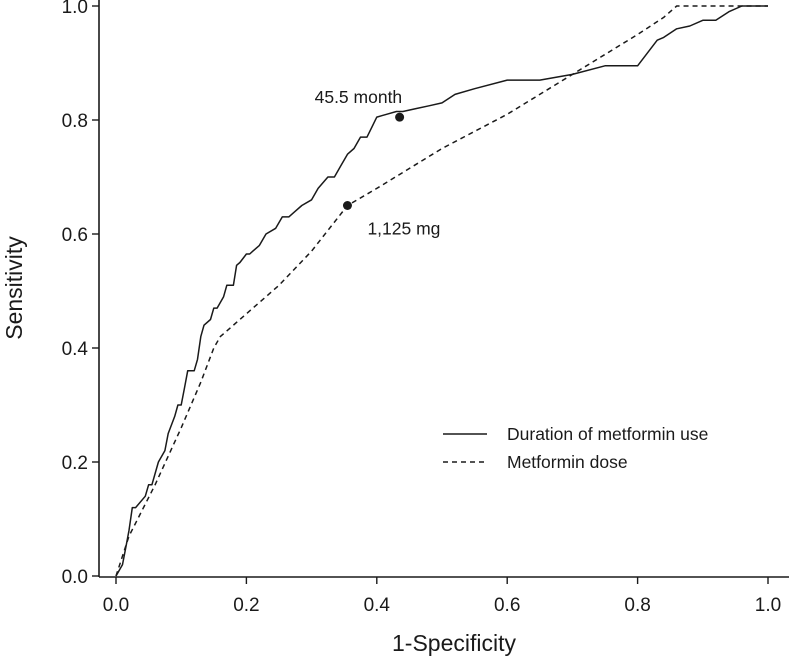  Describe the element at coordinates (567, 462) in the screenshot. I see `legend-label: Metformin dose` at that location.